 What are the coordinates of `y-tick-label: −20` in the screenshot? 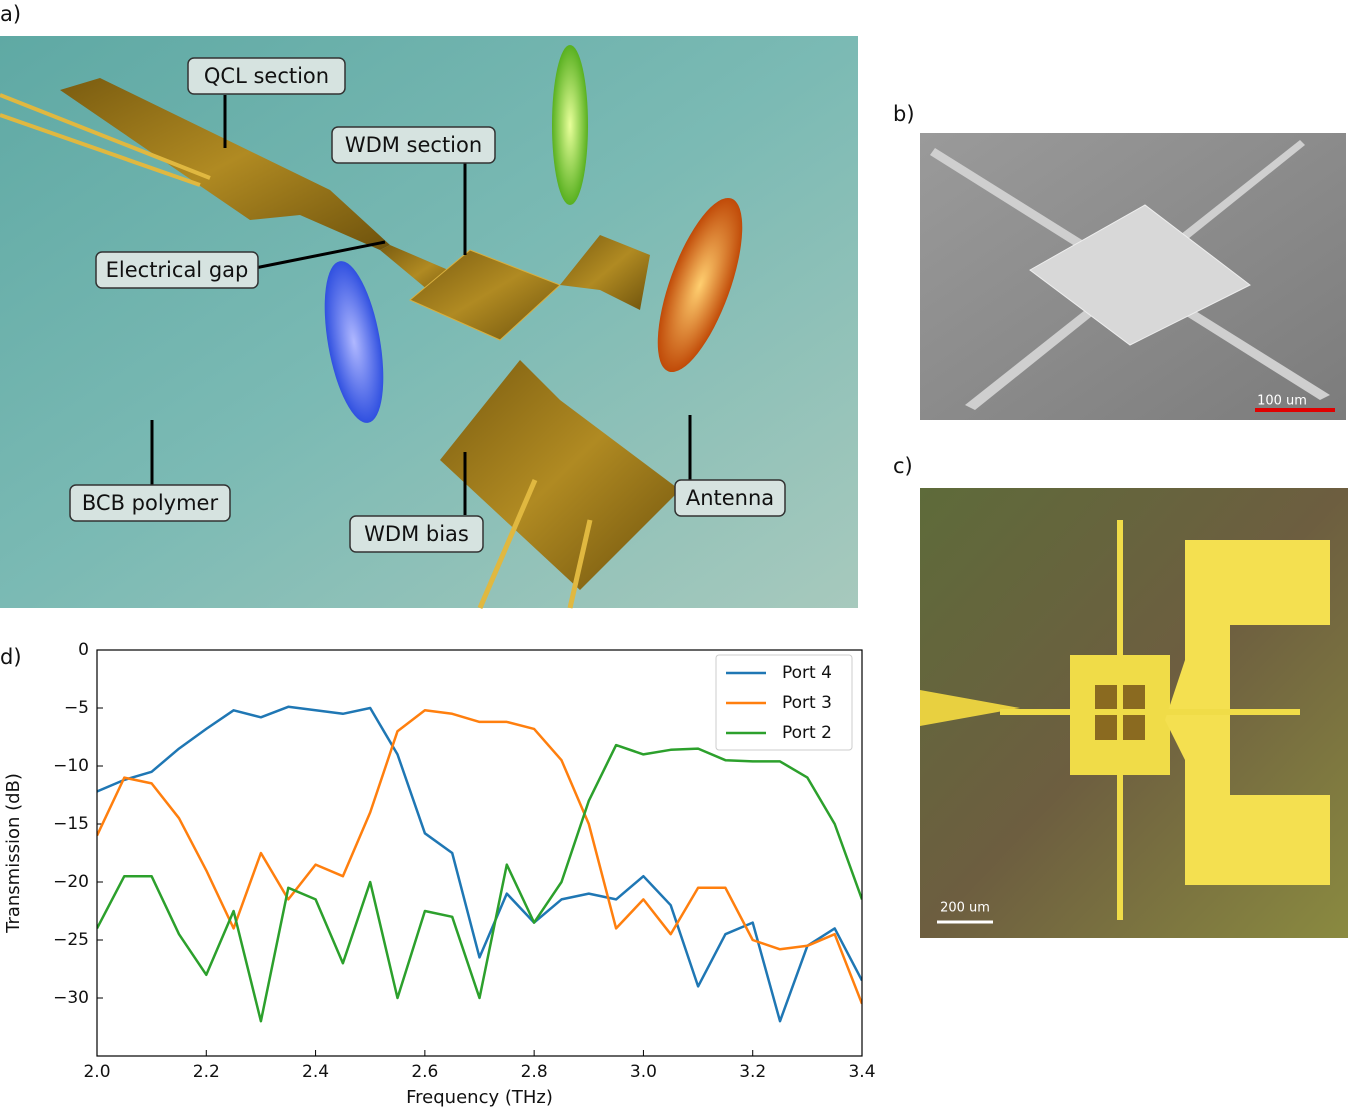 It's located at (71, 882).